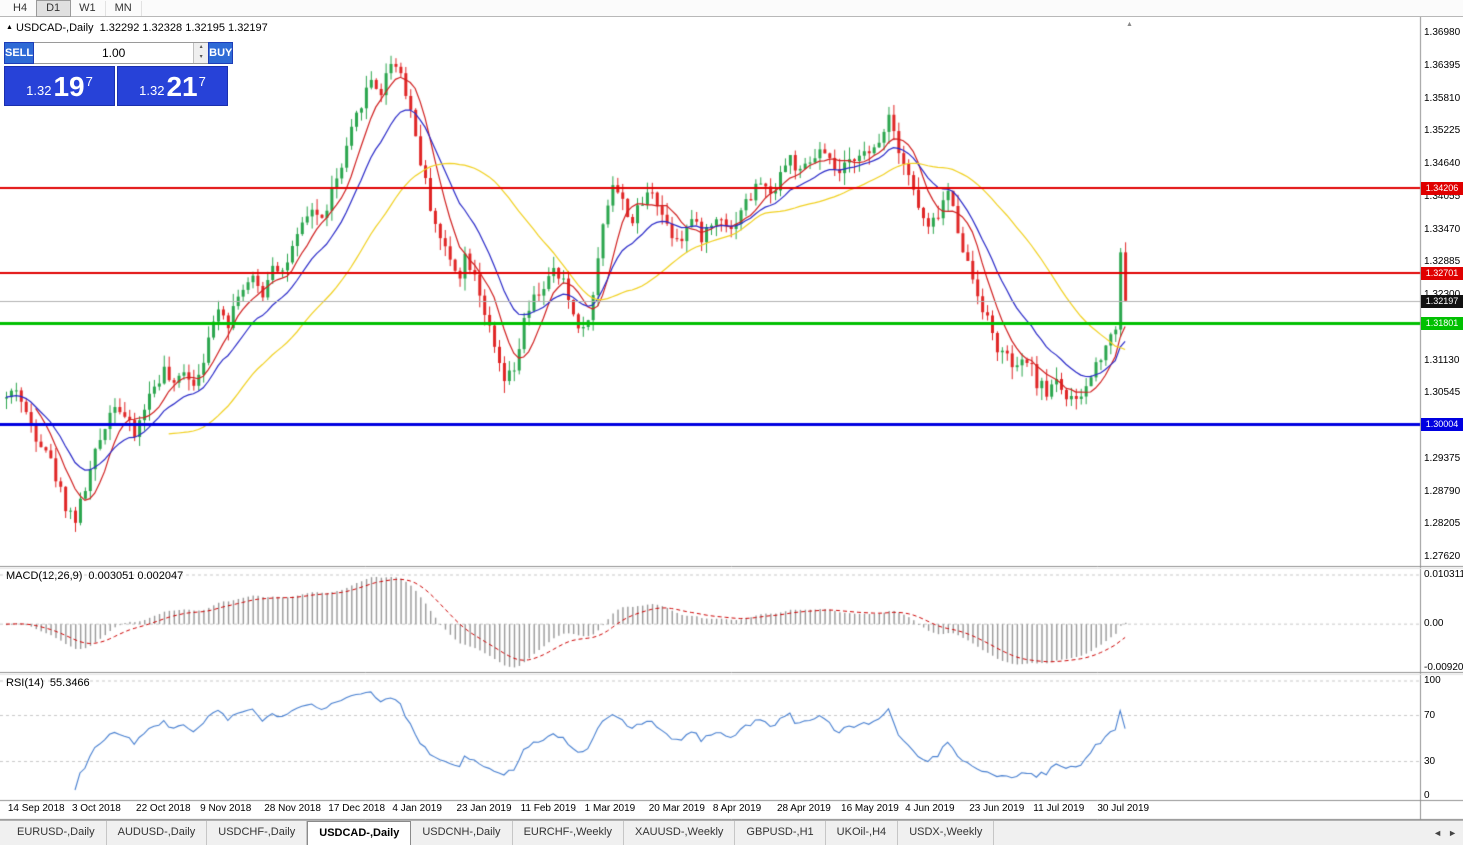 The width and height of the screenshot is (1463, 845). What do you see at coordinates (89, 81) in the screenshot?
I see `sell-pipette: 7` at bounding box center [89, 81].